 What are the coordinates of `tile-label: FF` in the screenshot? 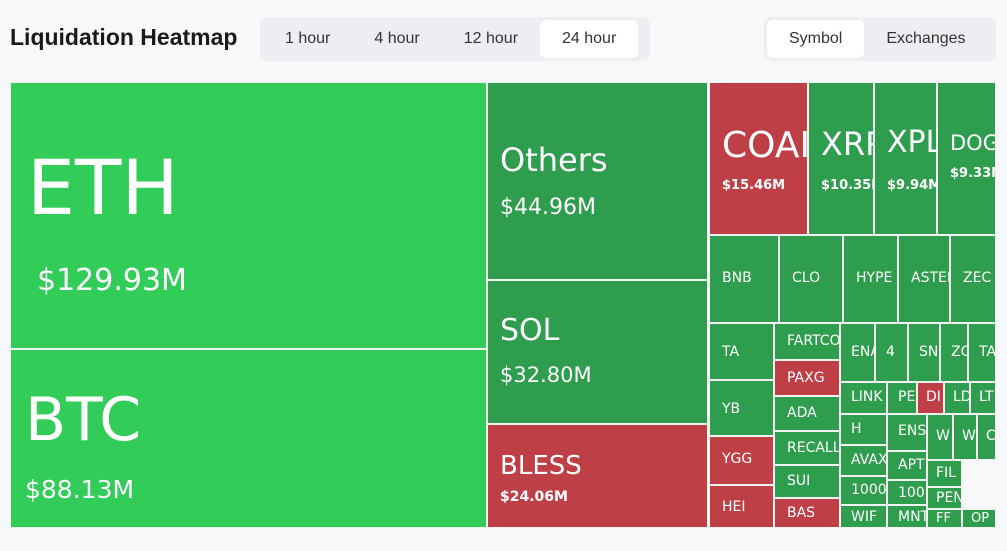 It's located at (943, 518).